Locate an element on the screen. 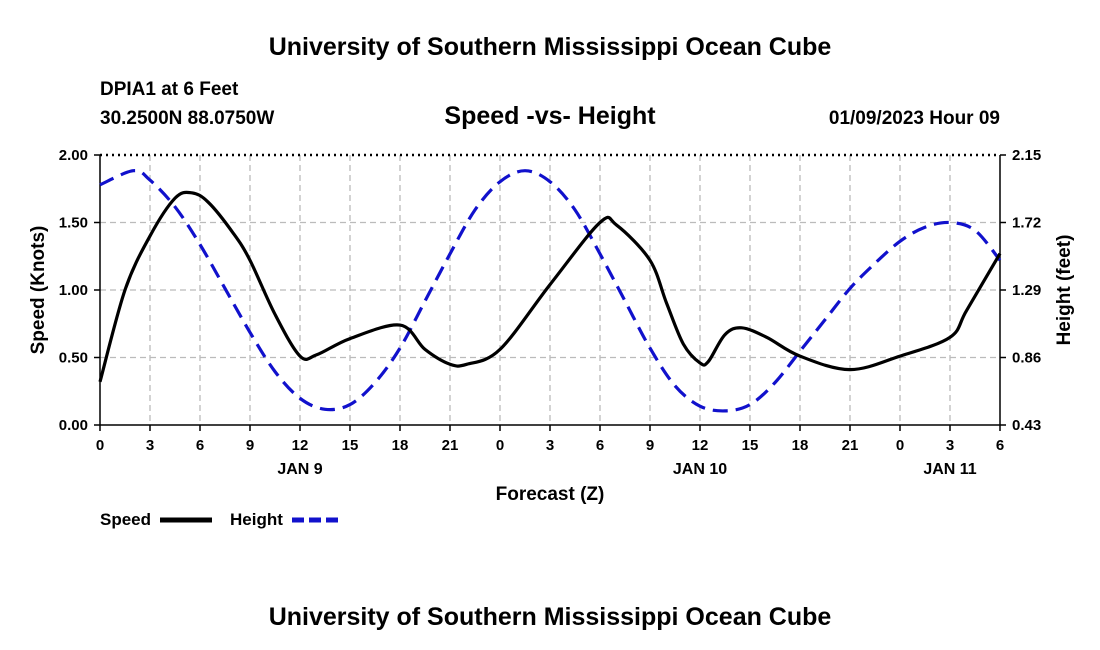 Image resolution: width=1100 pixels, height=650 pixels. y-axis-label: Speed (Knots) is located at coordinates (38, 290).